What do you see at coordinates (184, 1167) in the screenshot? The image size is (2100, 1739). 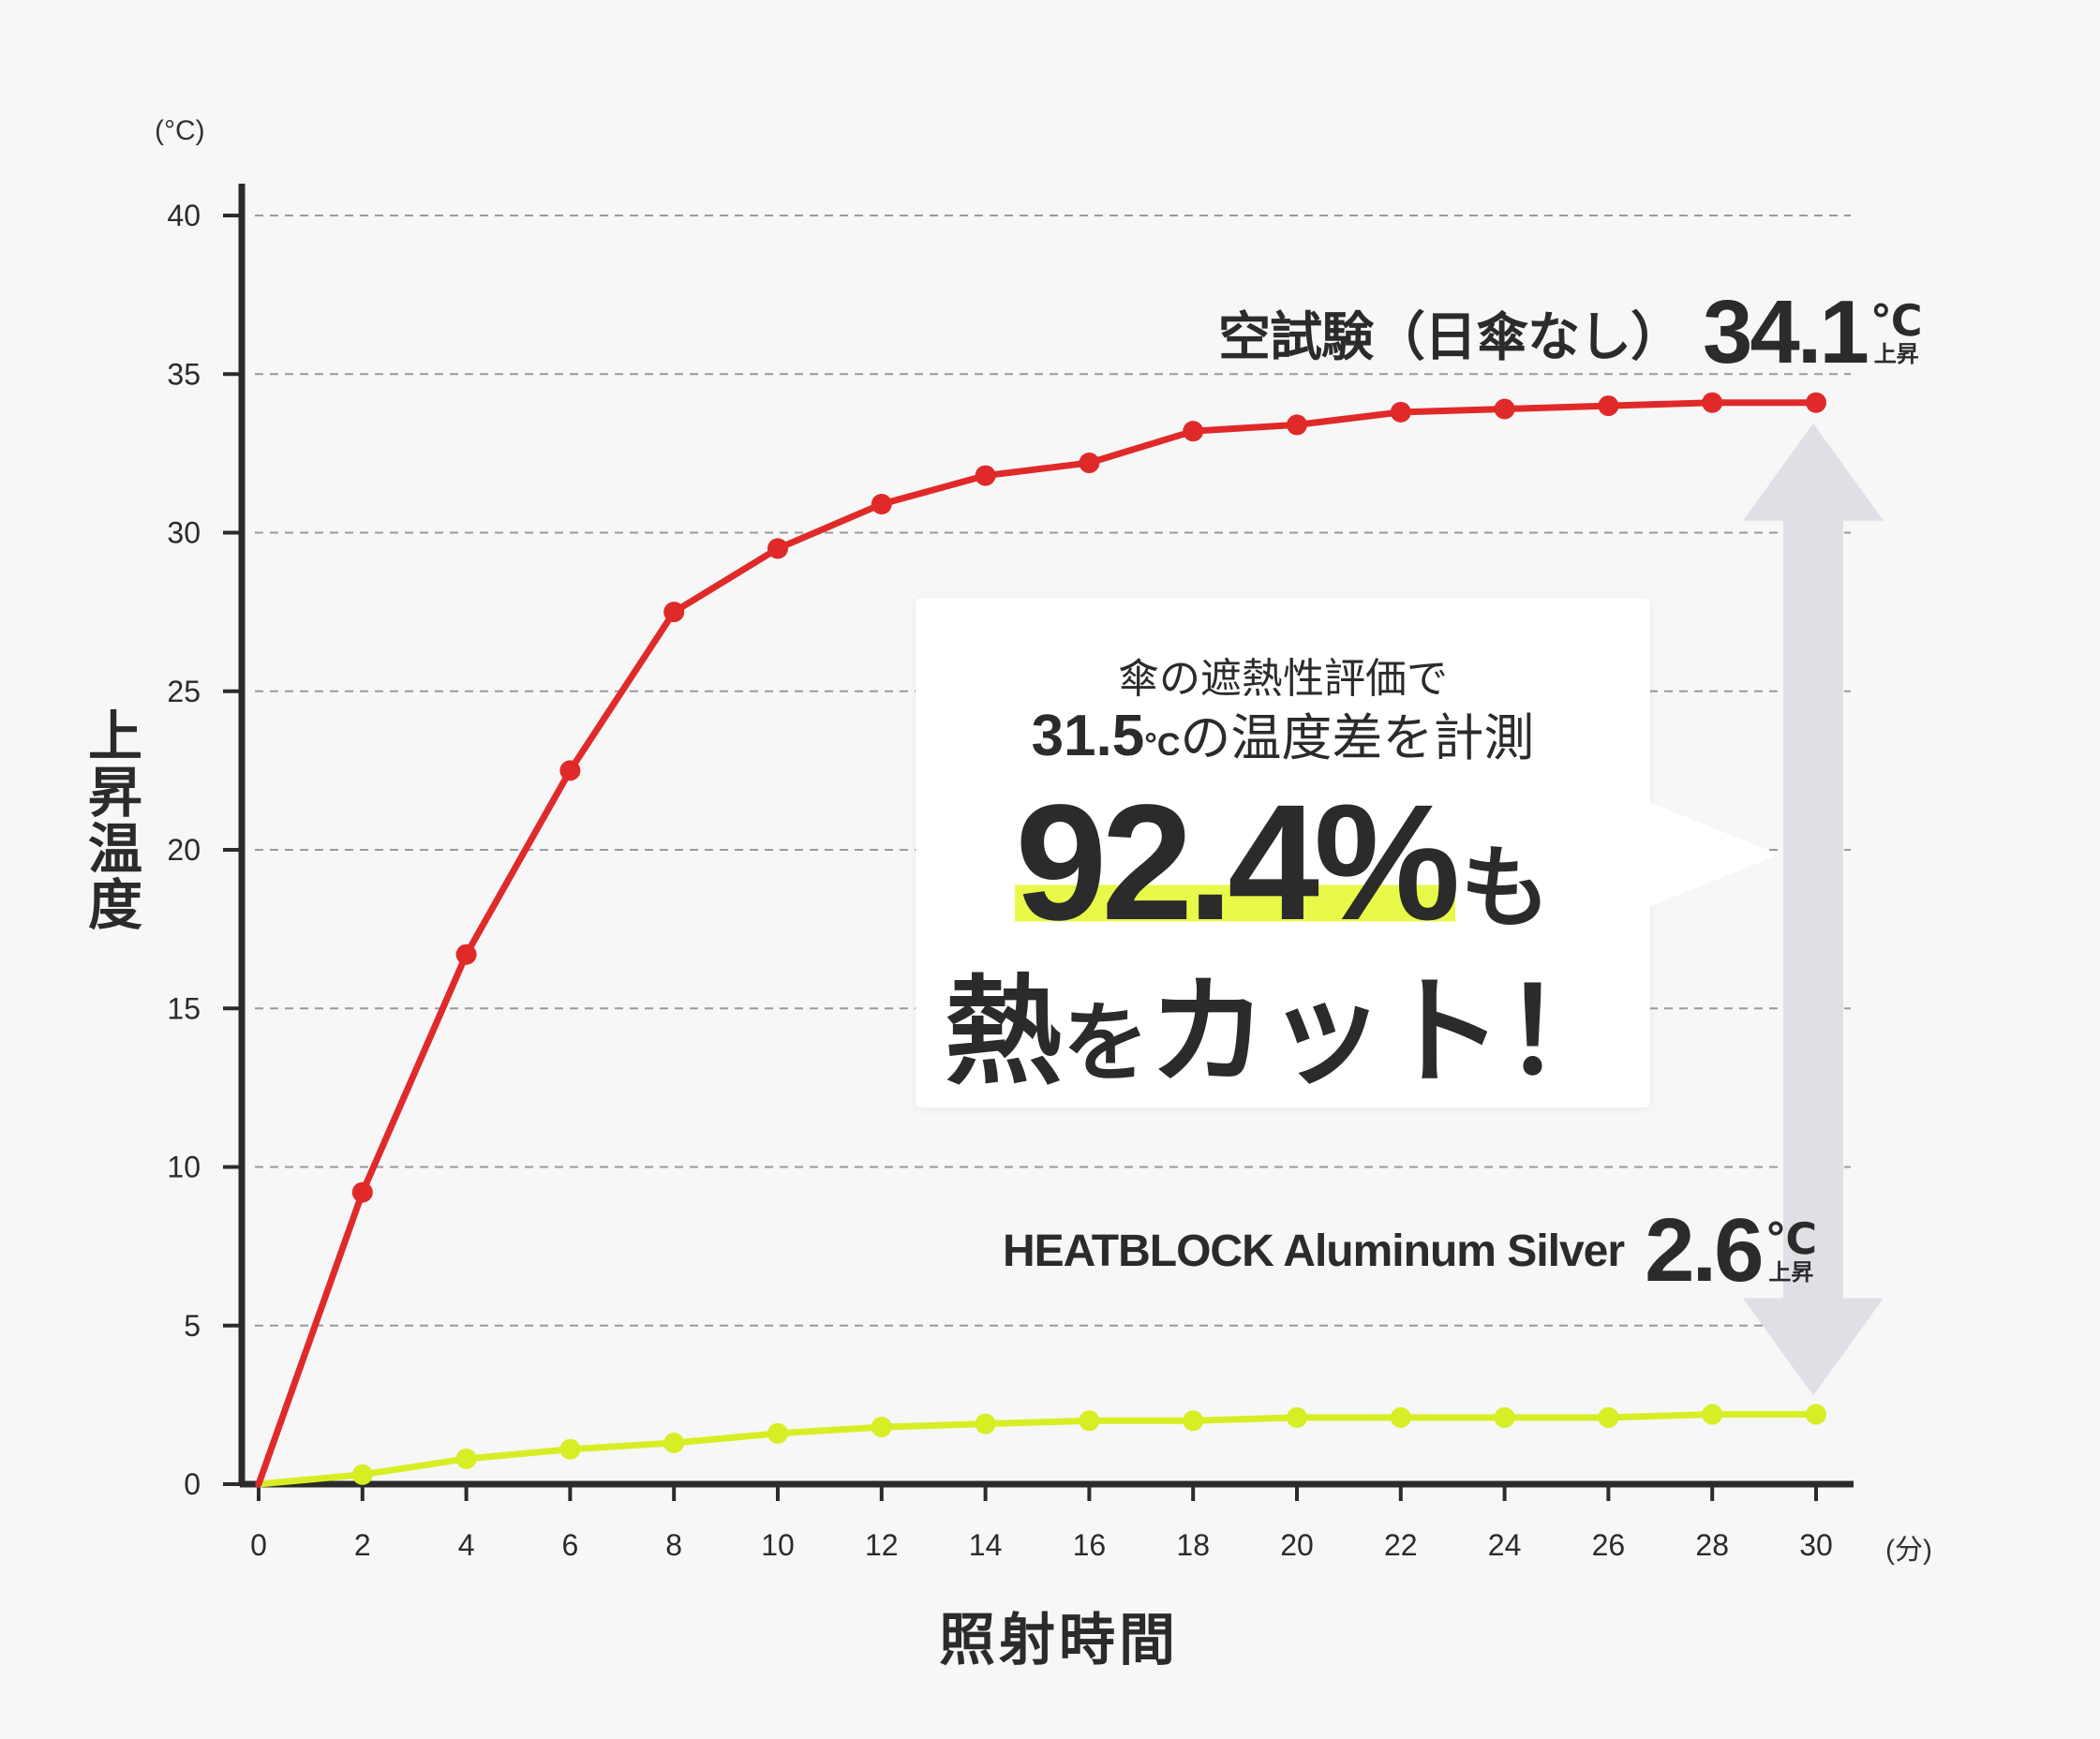 I see `y-tick-label: 10` at bounding box center [184, 1167].